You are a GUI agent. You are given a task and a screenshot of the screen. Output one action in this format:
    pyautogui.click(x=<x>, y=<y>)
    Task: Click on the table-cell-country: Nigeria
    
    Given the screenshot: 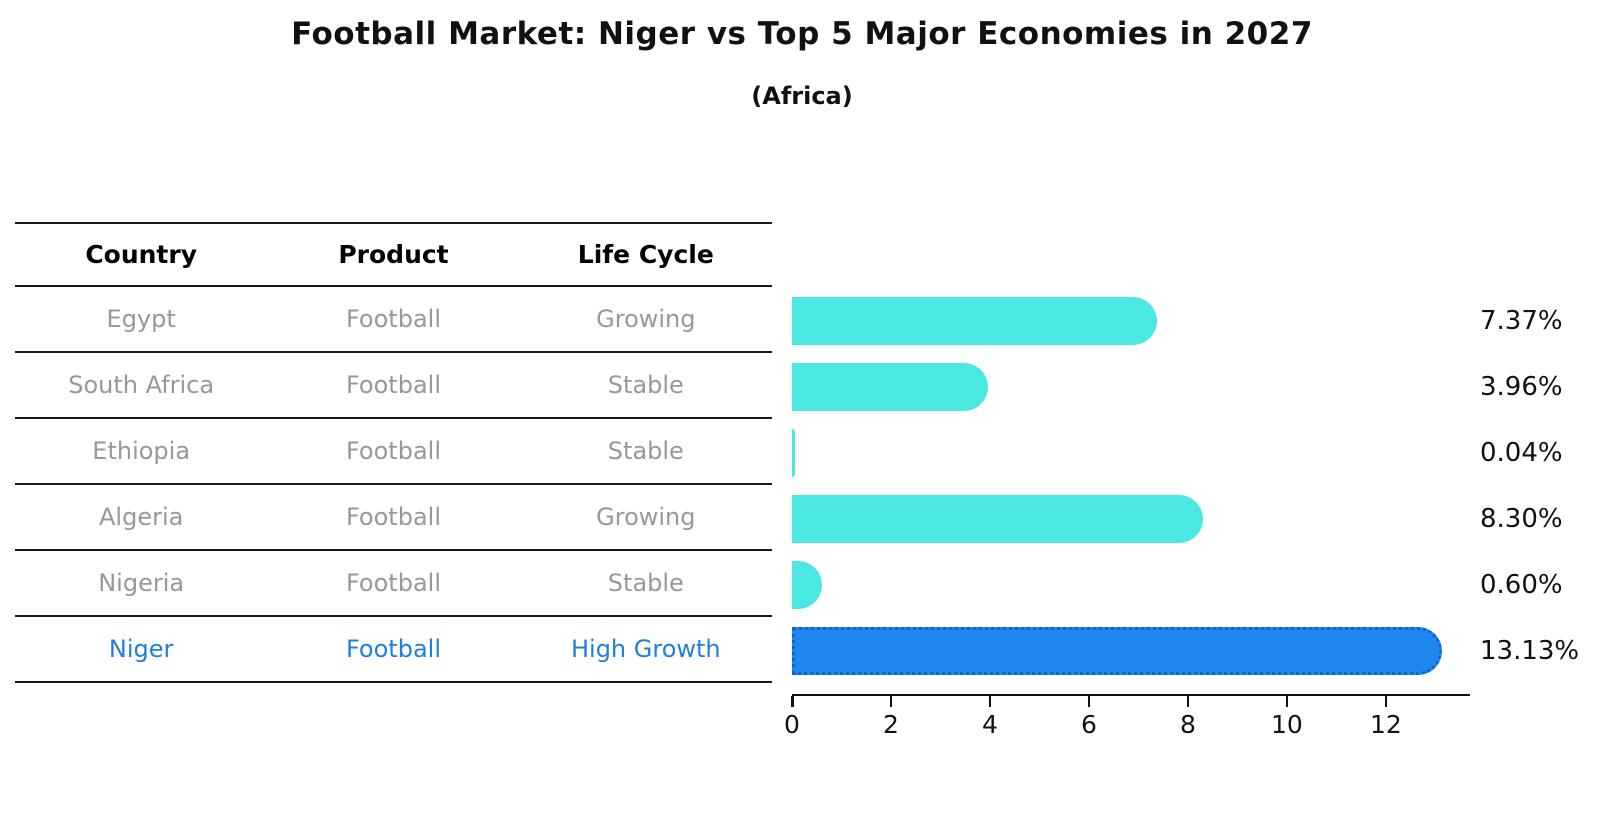 What is the action you would take?
    pyautogui.click(x=141, y=583)
    